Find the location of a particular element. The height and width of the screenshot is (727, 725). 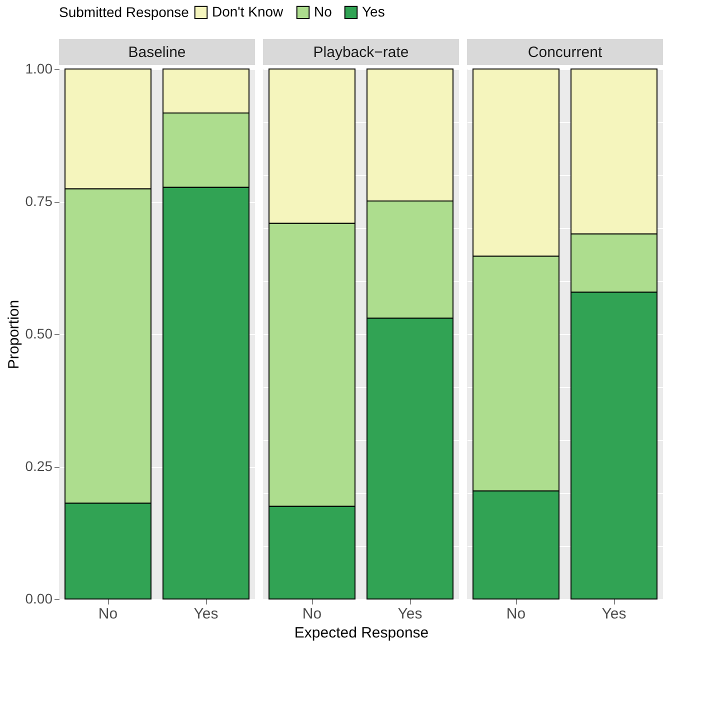

legend-title: Submitted Response is located at coordinates (124, 12).